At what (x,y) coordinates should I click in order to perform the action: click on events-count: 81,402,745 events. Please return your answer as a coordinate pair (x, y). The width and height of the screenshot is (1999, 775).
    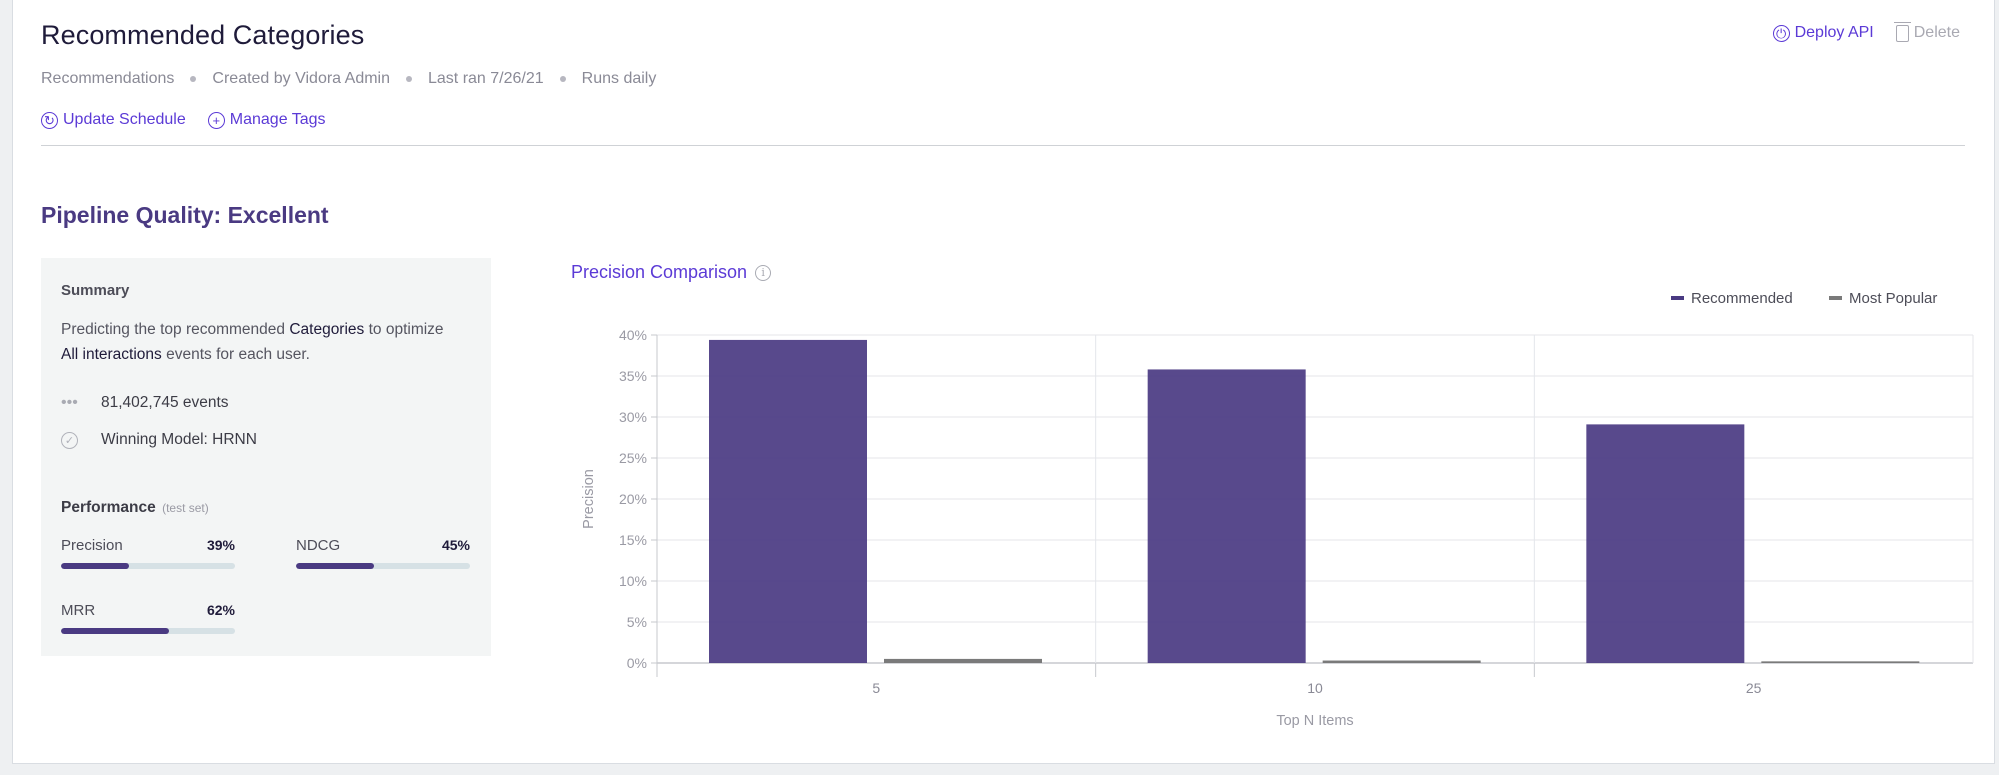
    Looking at the image, I should click on (165, 402).